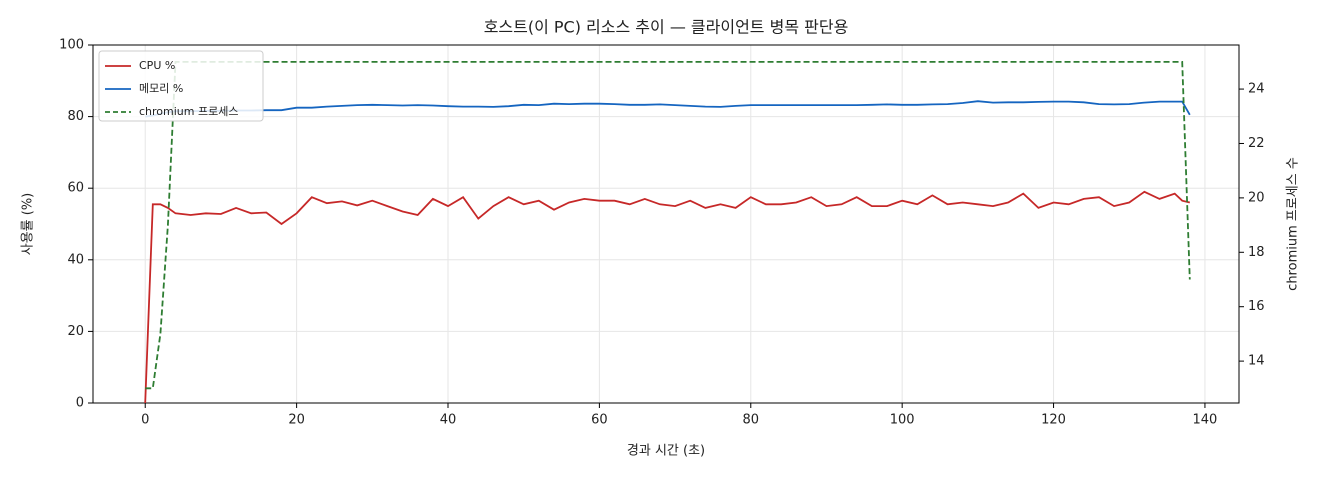  Describe the element at coordinates (75, 188) in the screenshot. I see `y-tick-label: 60` at that location.